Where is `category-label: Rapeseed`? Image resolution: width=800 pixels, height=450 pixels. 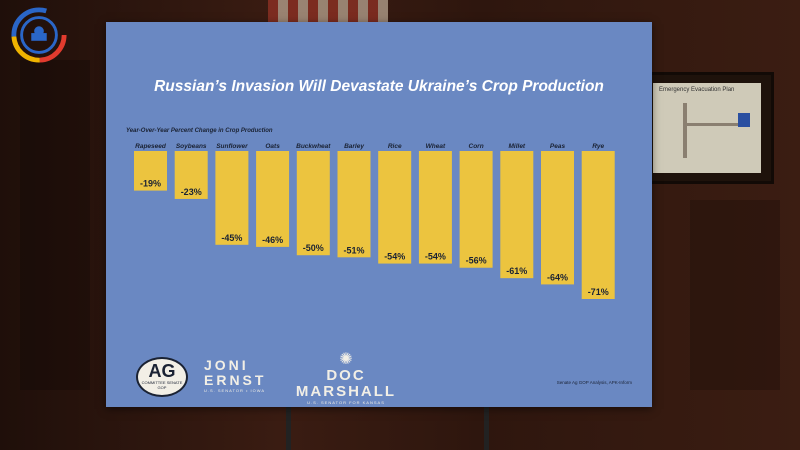
category-label: Rapeseed is located at coordinates (151, 146).